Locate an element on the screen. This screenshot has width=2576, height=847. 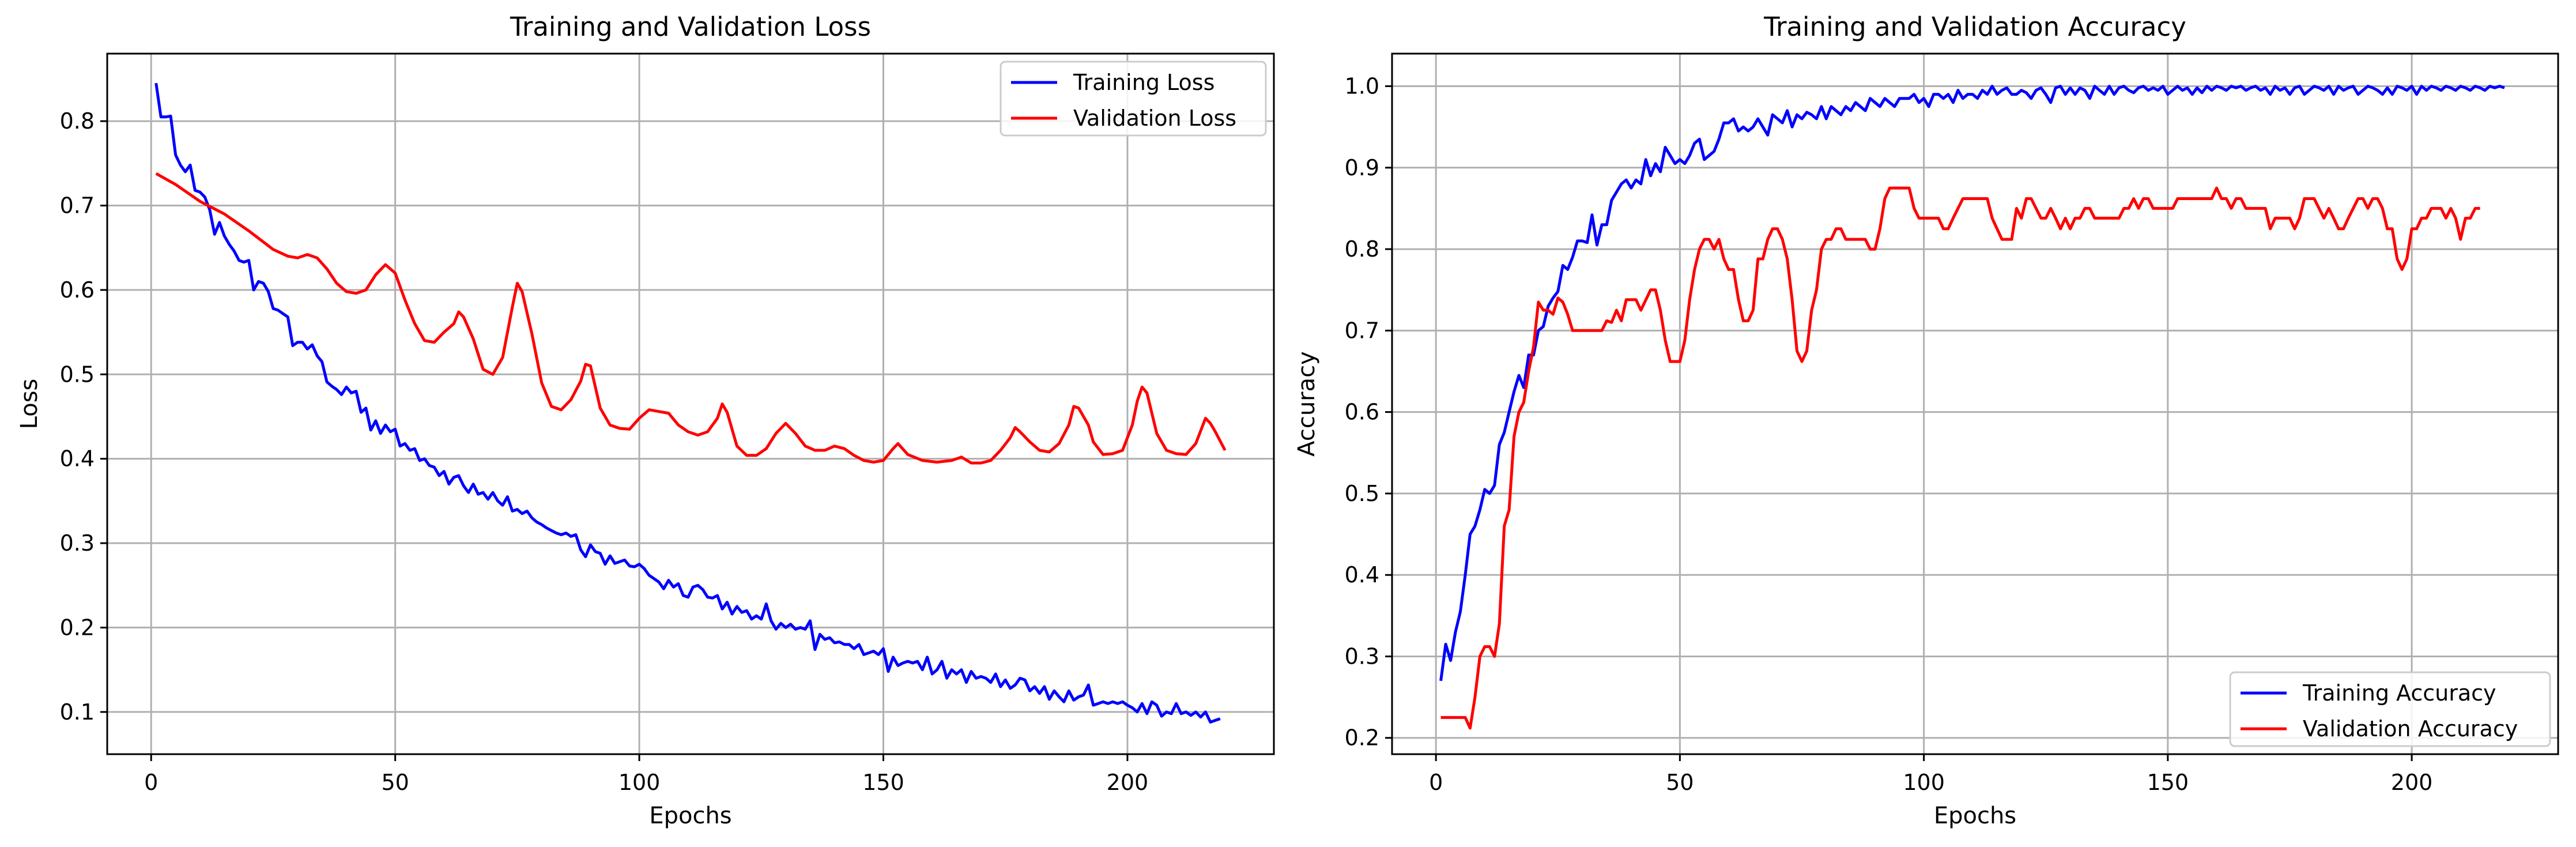
y-tick-label: 1.0 is located at coordinates (1362, 86).